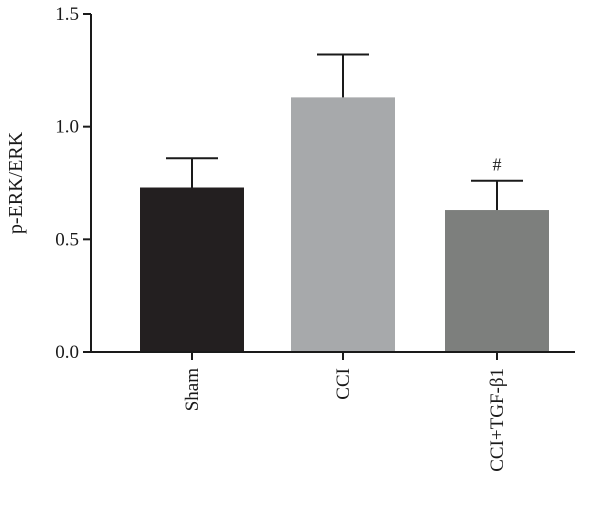 This screenshot has width=600, height=506. What do you see at coordinates (192, 269) in the screenshot?
I see `bar-sham` at bounding box center [192, 269].